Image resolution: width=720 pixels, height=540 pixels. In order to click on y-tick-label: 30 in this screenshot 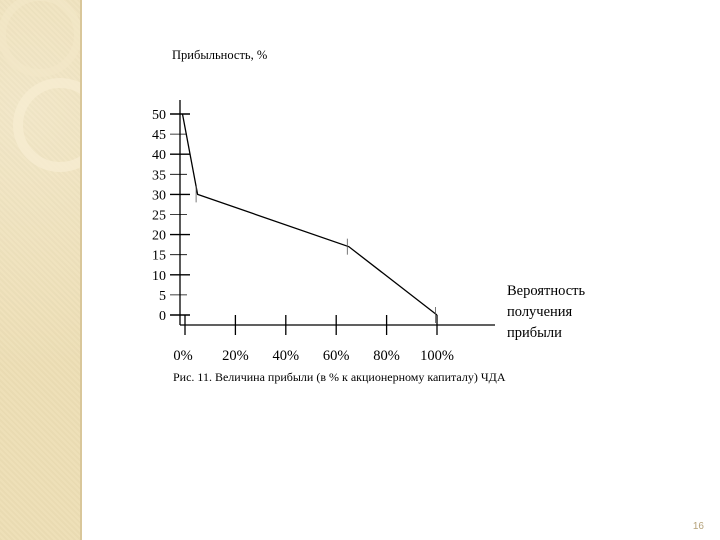, I will do `click(159, 195)`.